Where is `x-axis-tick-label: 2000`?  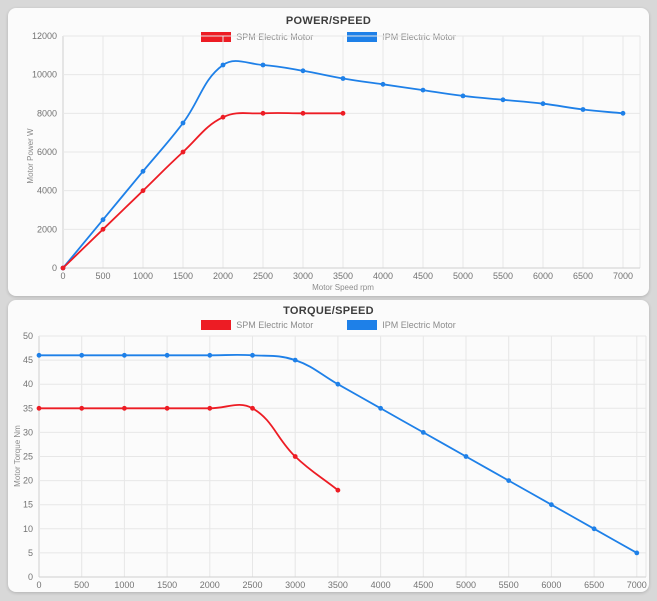 x-axis-tick-label: 2000 is located at coordinates (223, 276).